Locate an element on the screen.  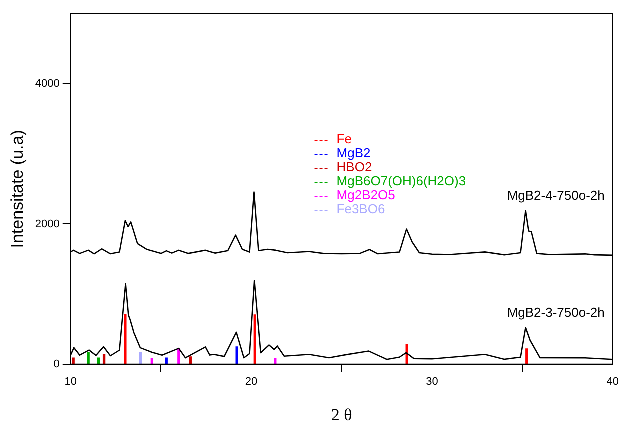
series-label: MgB2-3-750o-2h is located at coordinates (556, 312).